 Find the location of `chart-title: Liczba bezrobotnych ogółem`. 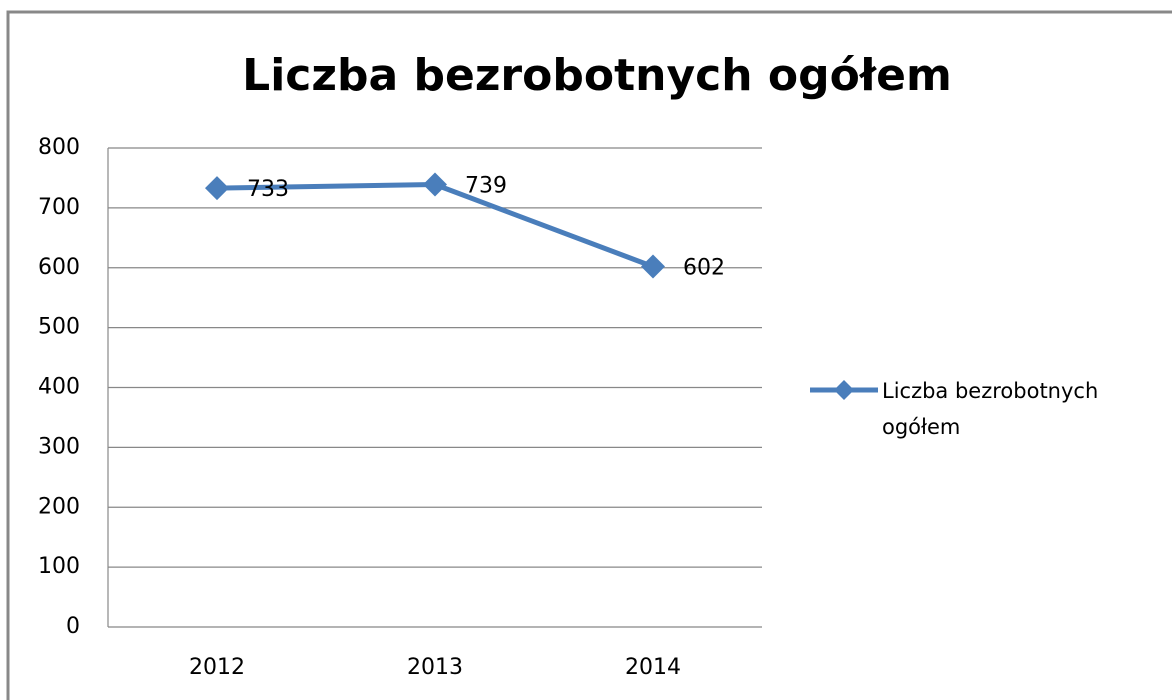

chart-title: Liczba bezrobotnych ogółem is located at coordinates (597, 75).